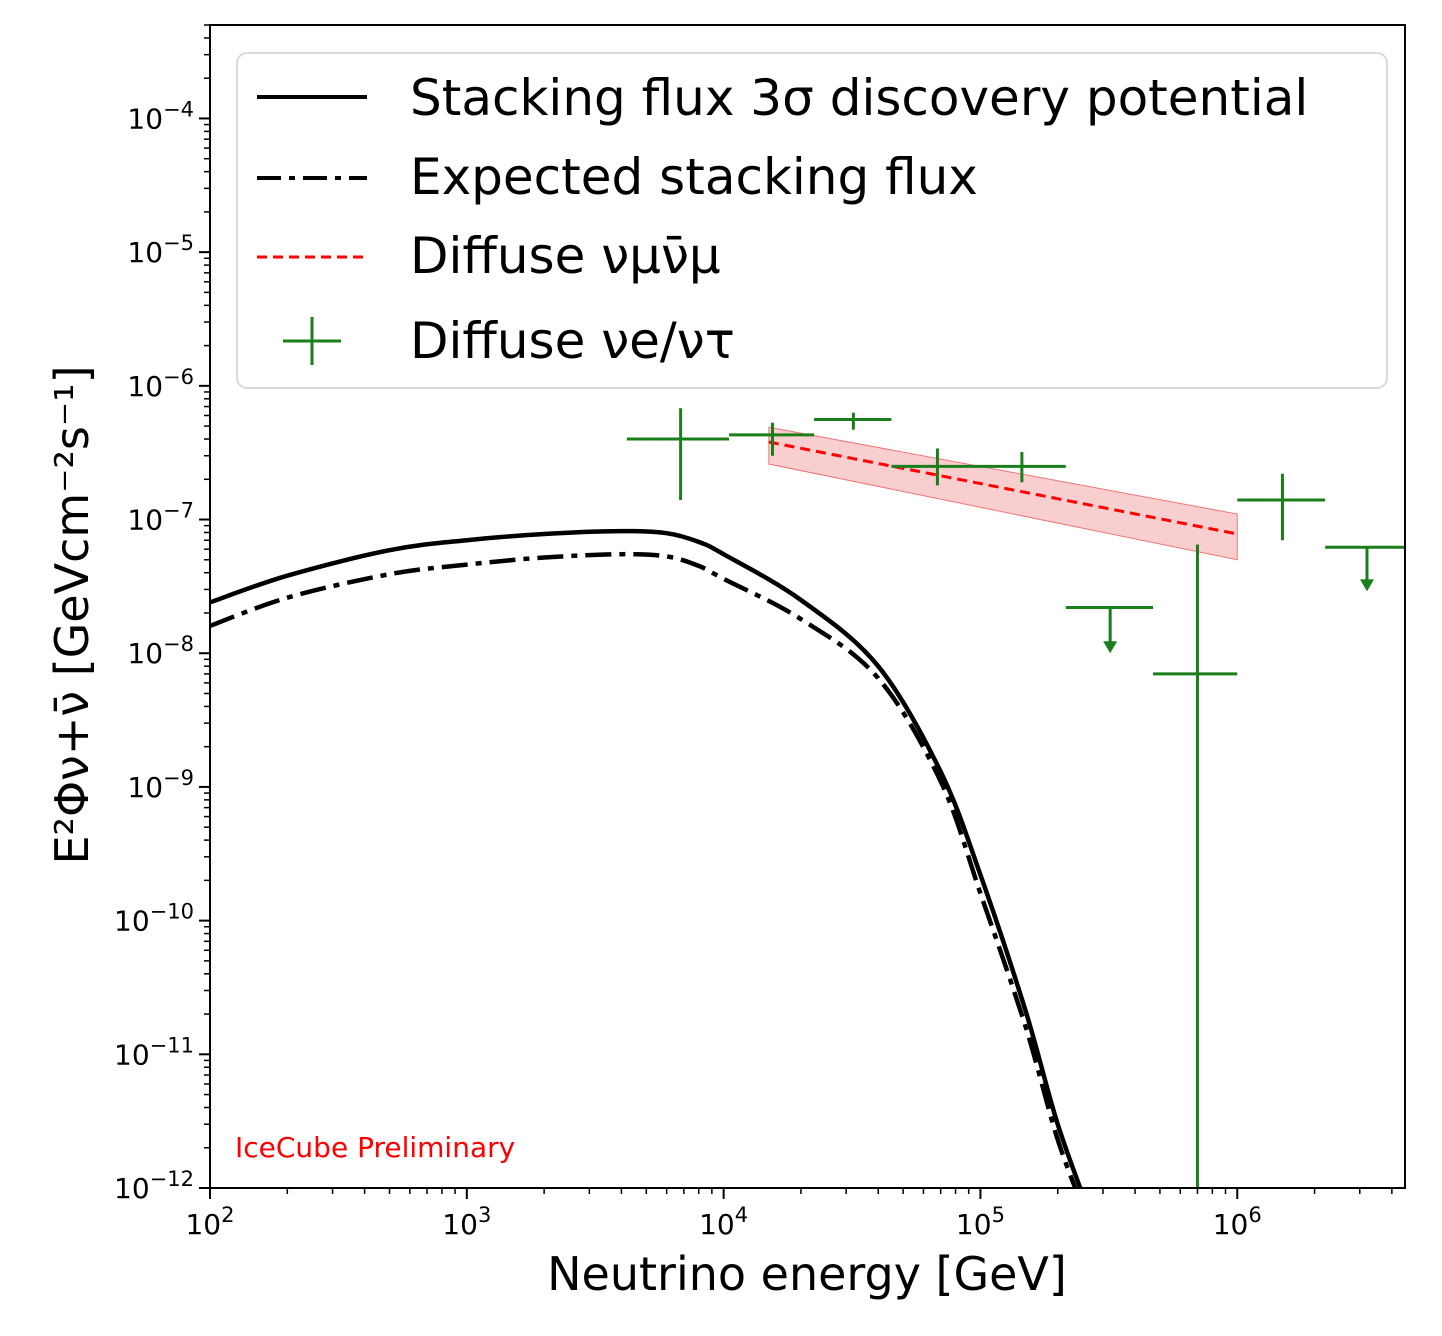 This screenshot has width=1442, height=1336. What do you see at coordinates (154, 1052) in the screenshot?
I see `y-tick-label: 10⁻¹¹` at bounding box center [154, 1052].